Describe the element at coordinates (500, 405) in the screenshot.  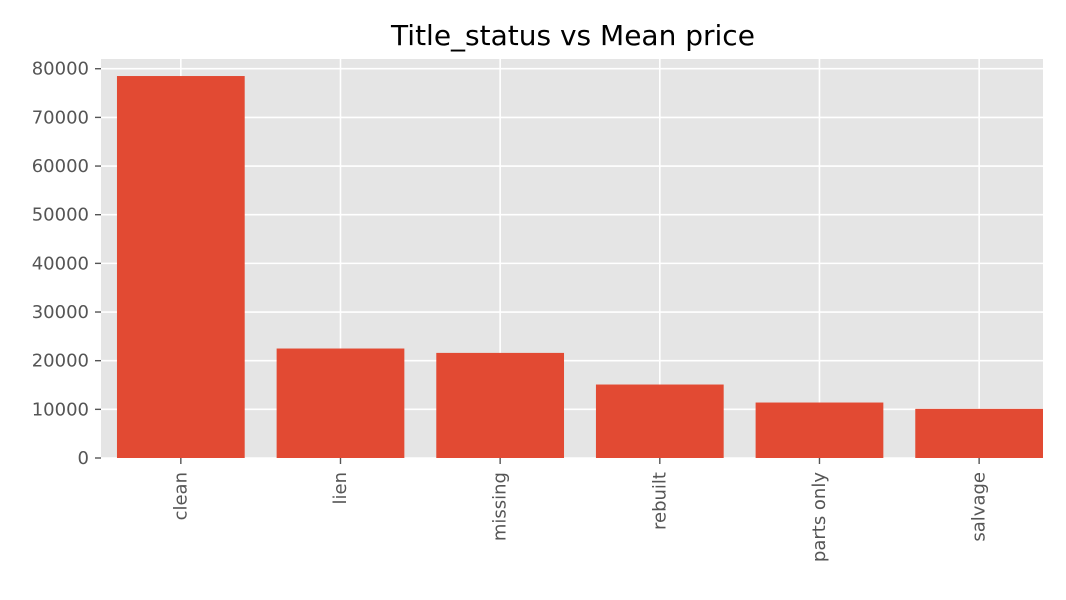
I see `bar-missing` at that location.